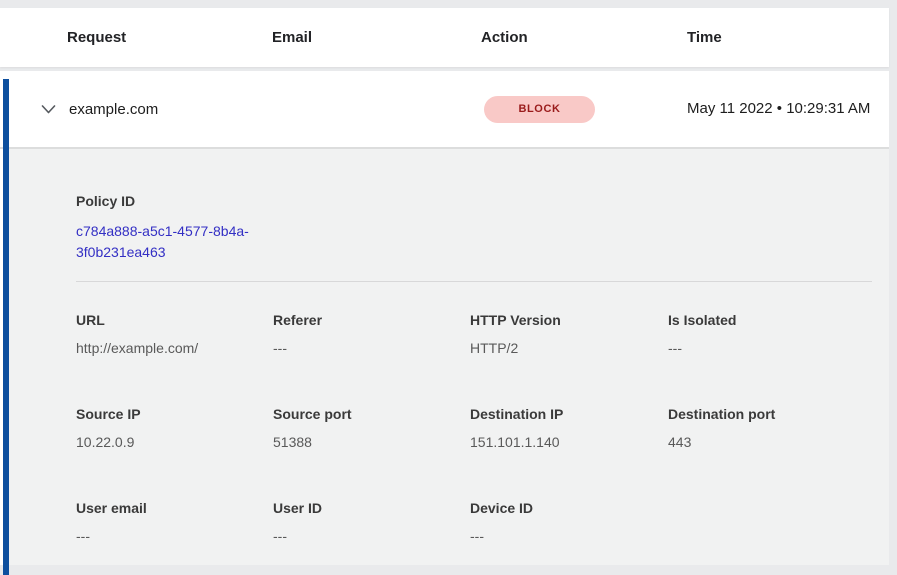 This screenshot has height=575, width=897. I want to click on row-time-value: May 11 2022 • 10:29:31 AM, so click(779, 108).